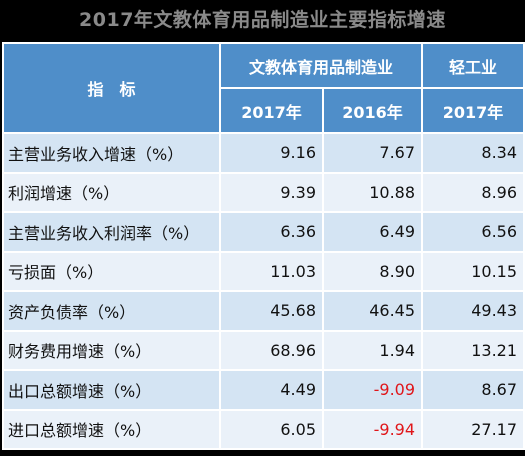 The height and width of the screenshot is (456, 525). I want to click on header-group-stationery-sports: 文教体育用品制造业, so click(321, 65).